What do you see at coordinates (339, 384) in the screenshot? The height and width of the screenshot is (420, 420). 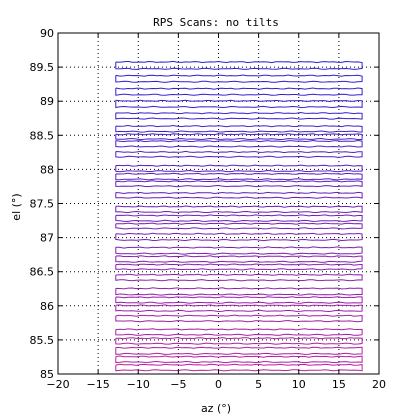 I see `x-tick-label: 15` at bounding box center [339, 384].